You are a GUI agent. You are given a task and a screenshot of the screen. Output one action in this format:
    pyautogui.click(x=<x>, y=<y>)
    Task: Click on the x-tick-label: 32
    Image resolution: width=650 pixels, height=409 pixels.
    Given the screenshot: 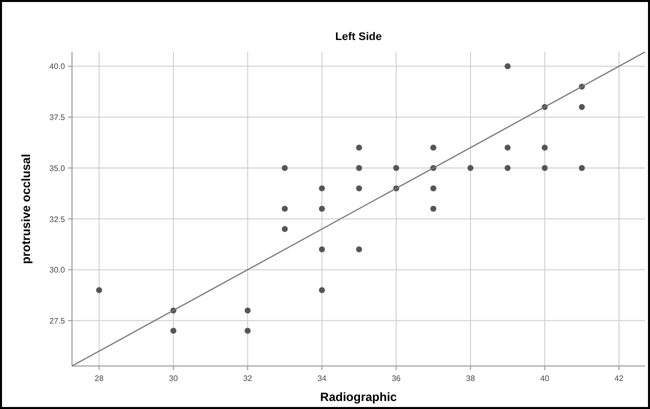 What is the action you would take?
    pyautogui.click(x=248, y=378)
    